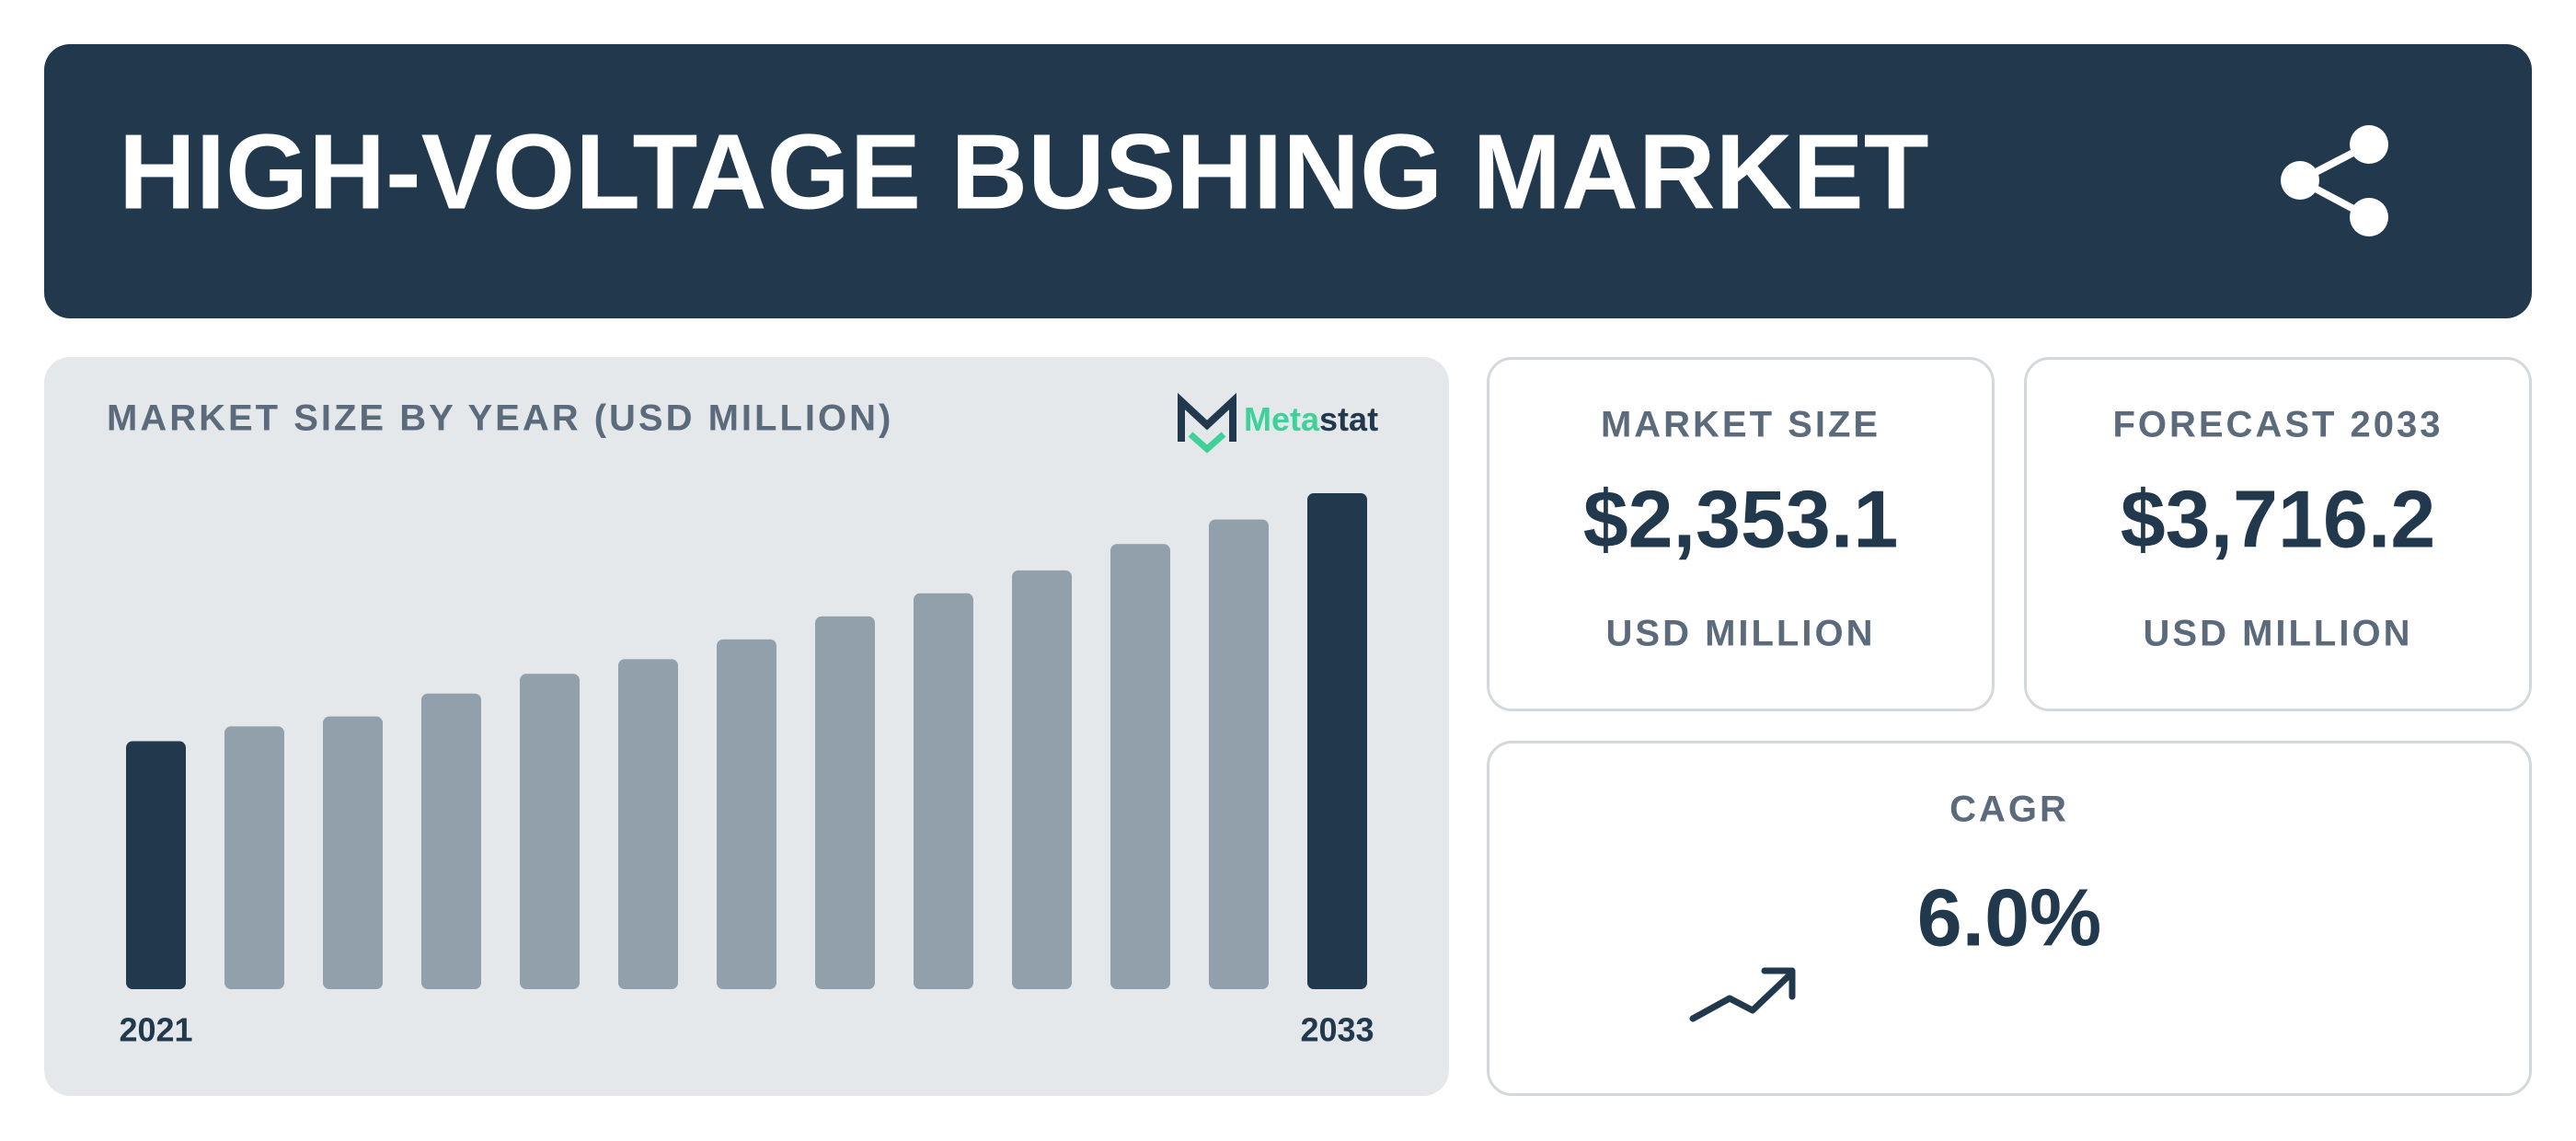  I want to click on trend-icon, so click(1742, 995).